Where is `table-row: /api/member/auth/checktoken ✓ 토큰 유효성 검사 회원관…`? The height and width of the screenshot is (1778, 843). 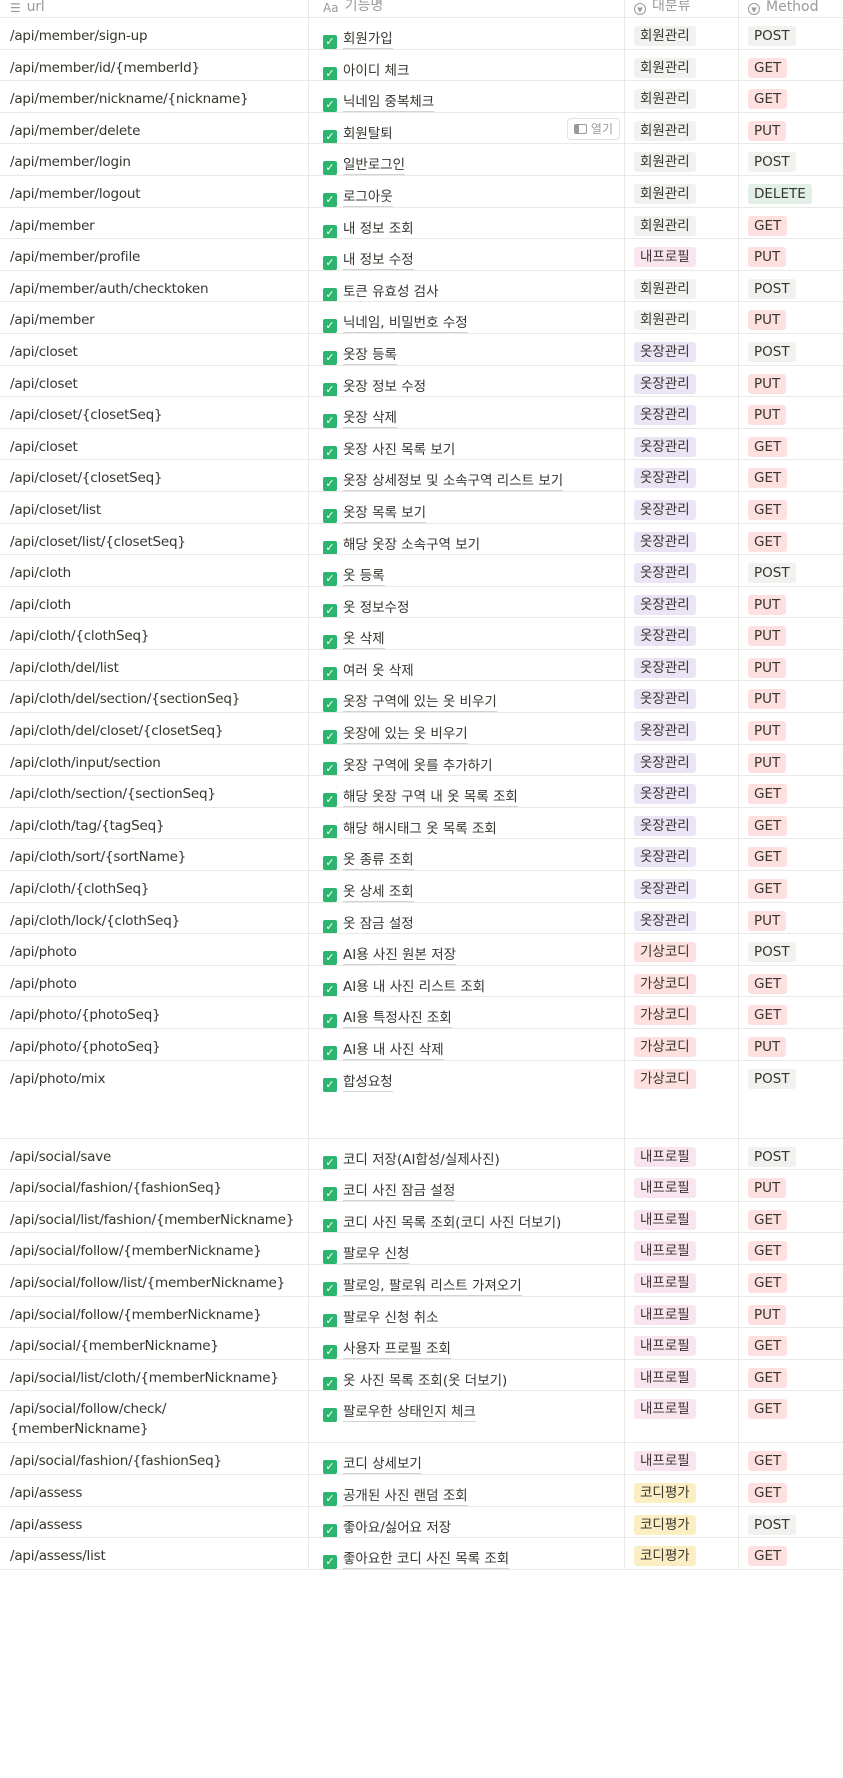 table-row: /api/member/auth/checktoken ✓ 토큰 유효성 검사 회원관… is located at coordinates (421, 286).